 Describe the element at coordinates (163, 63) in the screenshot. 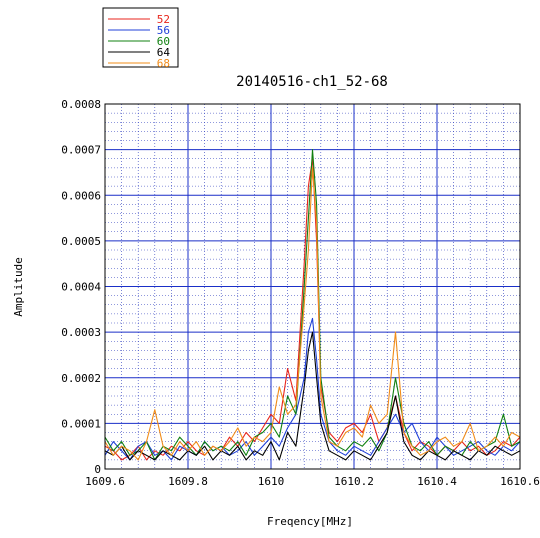

I see `legend-label-68: 68` at that location.